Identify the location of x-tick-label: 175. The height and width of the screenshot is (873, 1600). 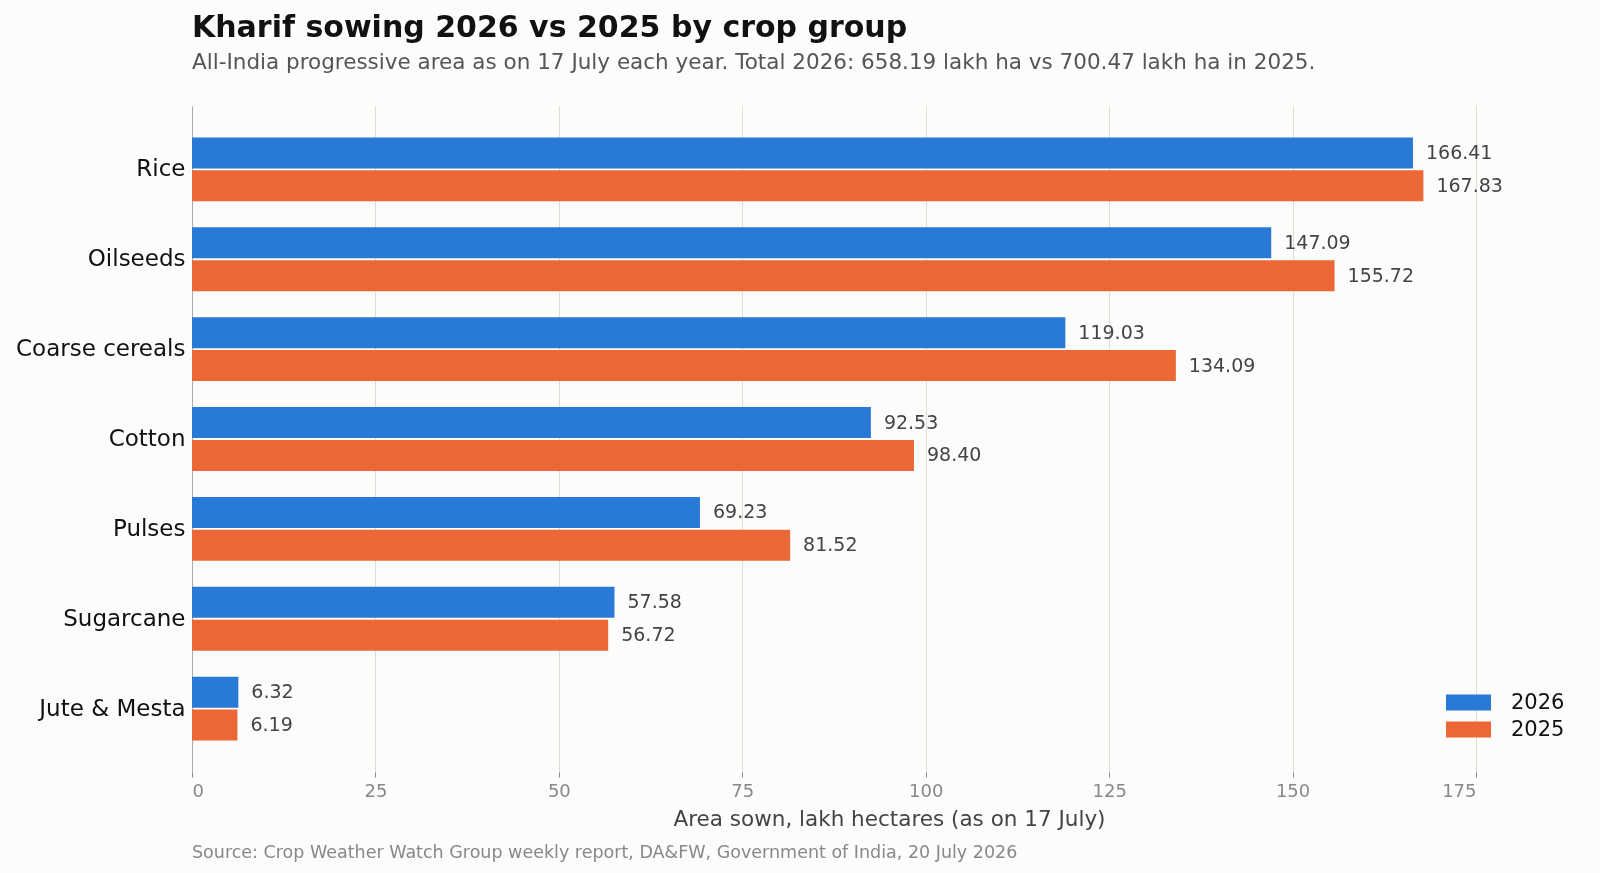
(1459, 790).